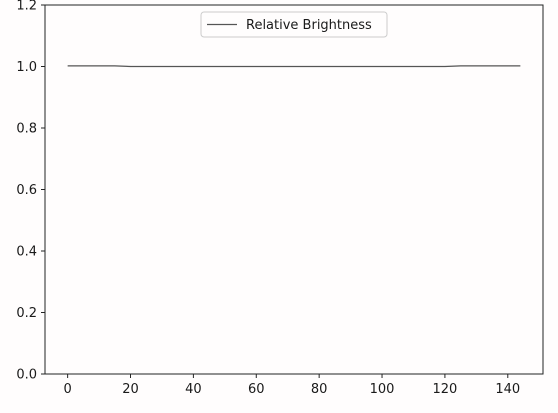 The width and height of the screenshot is (558, 413). What do you see at coordinates (26, 375) in the screenshot?
I see `y-tick-label: 0.0` at bounding box center [26, 375].